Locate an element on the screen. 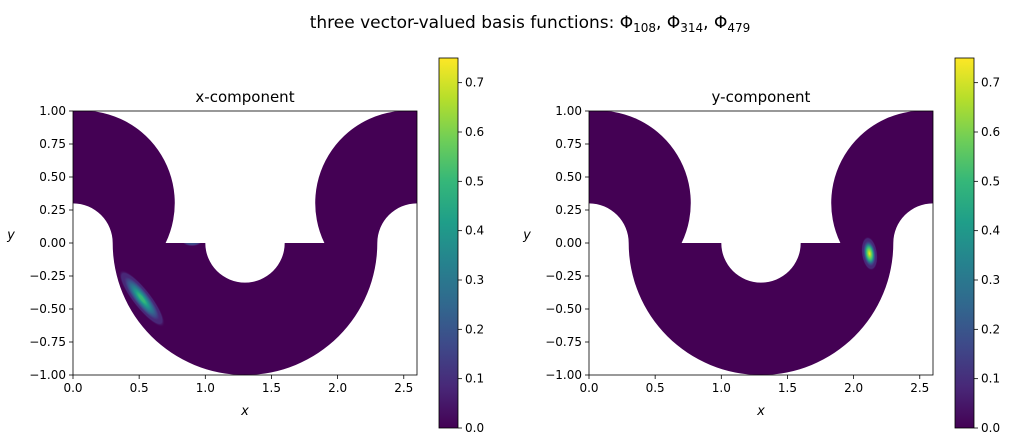 Image resolution: width=1014 pixels, height=446 pixels. title-subscript: 314 is located at coordinates (691, 28).